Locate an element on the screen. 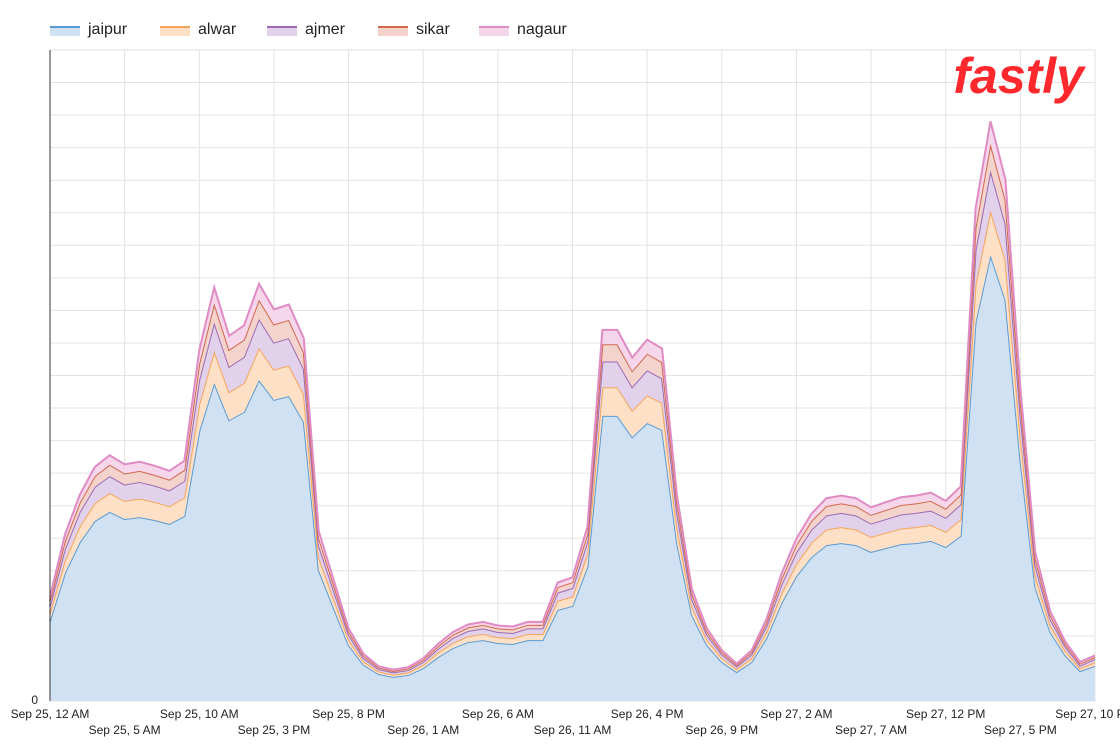 The width and height of the screenshot is (1120, 752). x-tick-label: Sep 27, 2 AM is located at coordinates (796, 714).